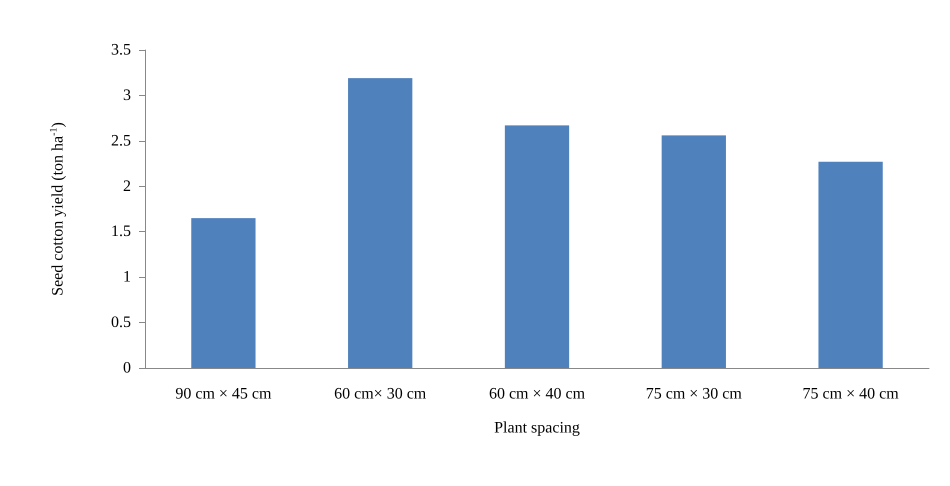  What do you see at coordinates (57, 209) in the screenshot?
I see `y-axis-title: Seed cotton yield (ton ha-1)` at bounding box center [57, 209].